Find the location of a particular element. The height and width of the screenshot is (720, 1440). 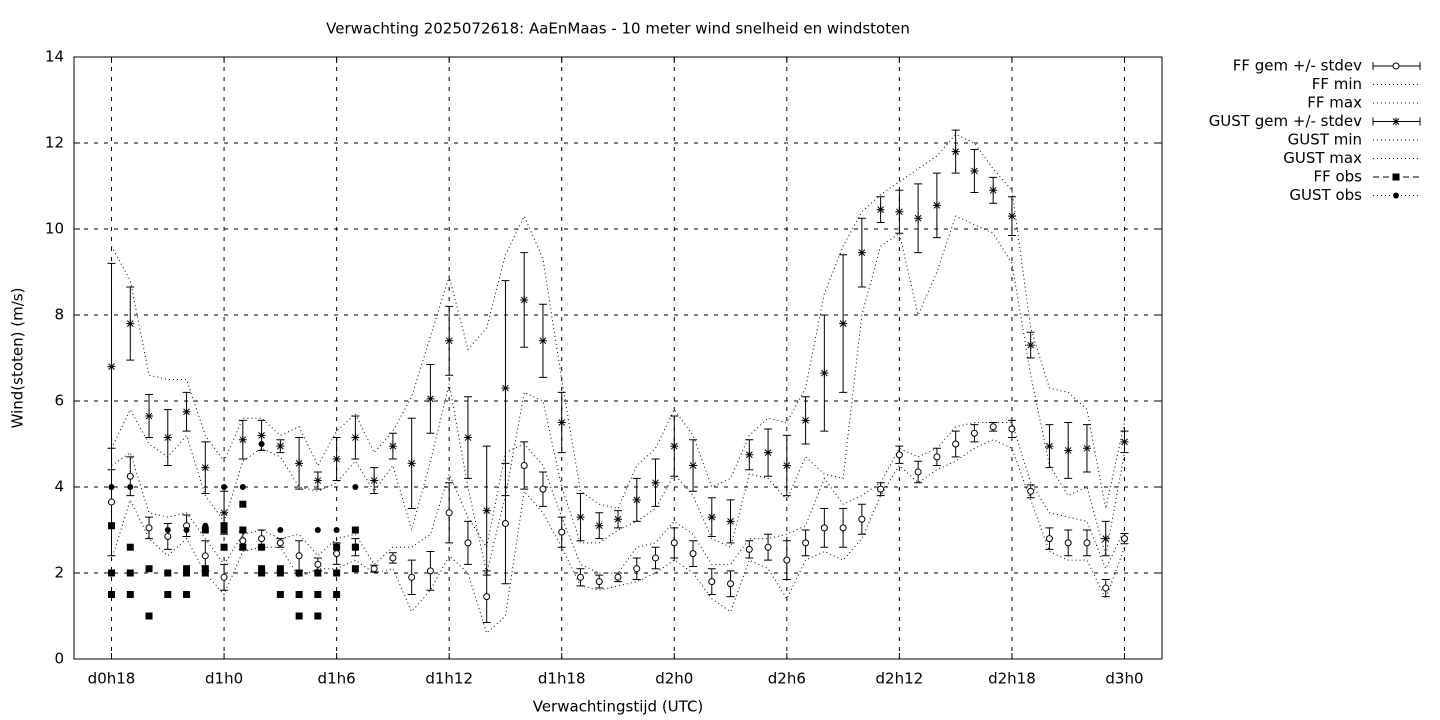

legend-label: FF obs is located at coordinates (1337, 177).